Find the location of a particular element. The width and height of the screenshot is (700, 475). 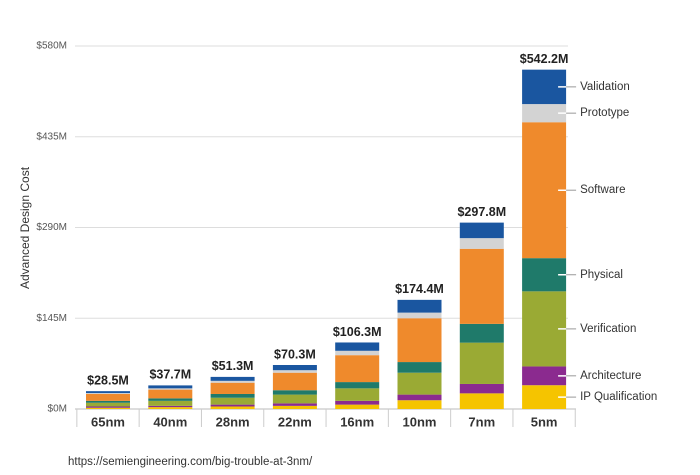

legend-label: Architecture is located at coordinates (610, 376).